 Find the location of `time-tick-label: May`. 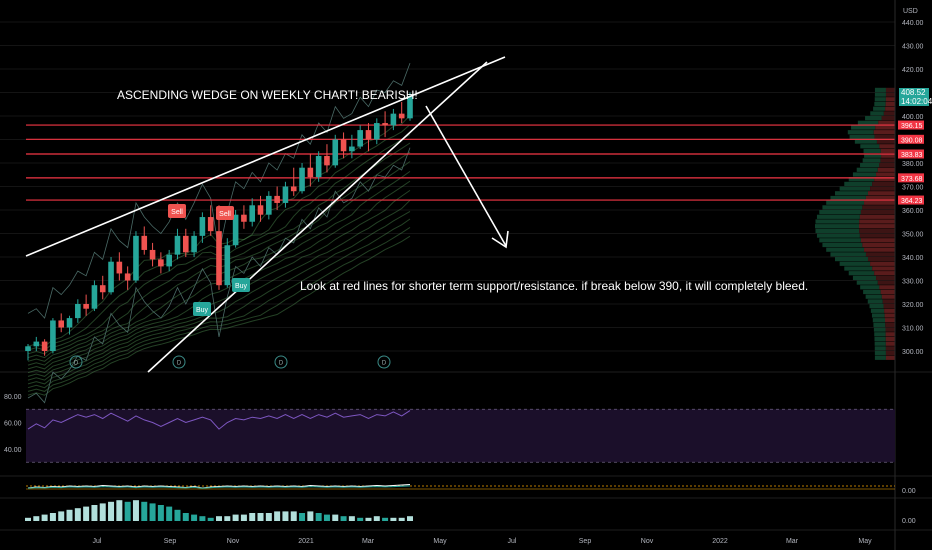

time-tick-label: May is located at coordinates (440, 541).